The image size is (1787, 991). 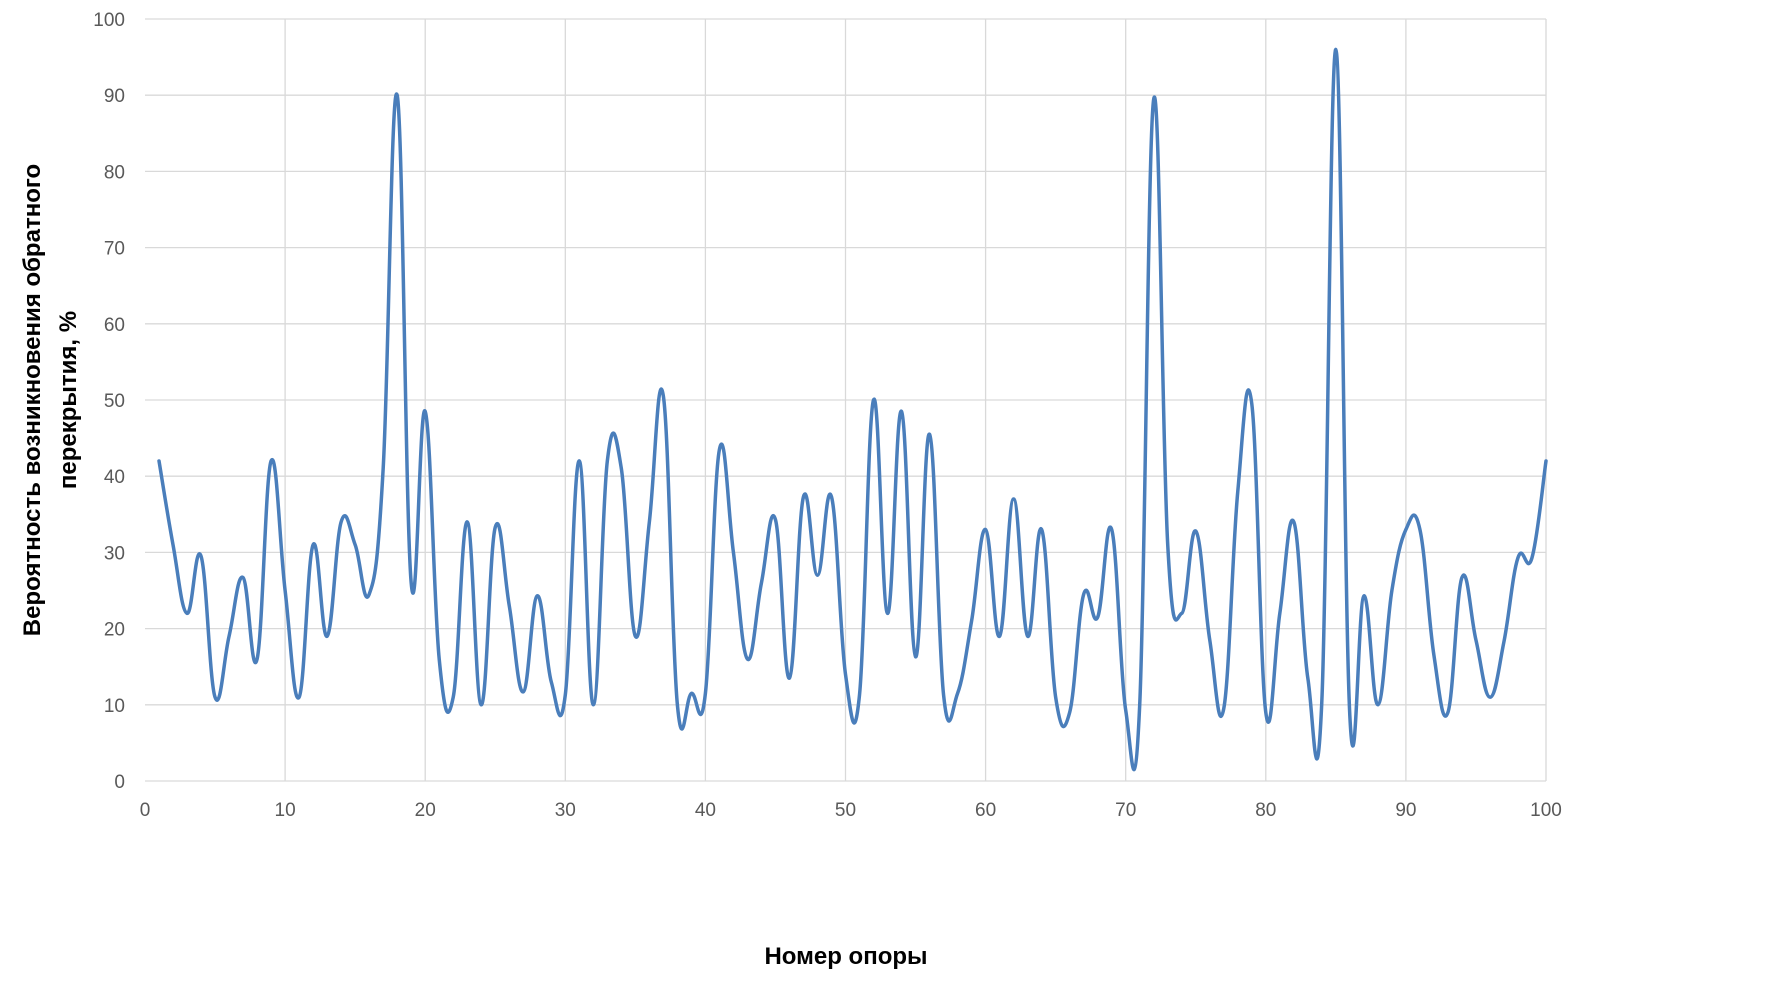 I want to click on y-tick-label: 50, so click(x=114, y=401).